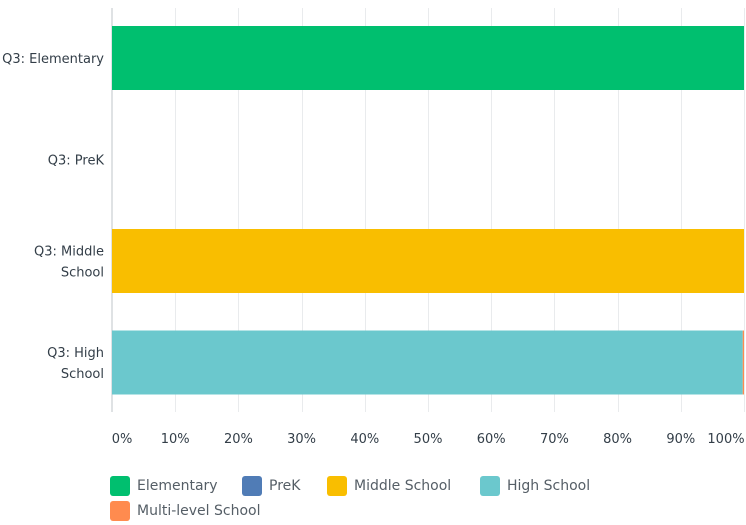 The width and height of the screenshot is (746, 525). I want to click on bar-middle-school, so click(428, 261).